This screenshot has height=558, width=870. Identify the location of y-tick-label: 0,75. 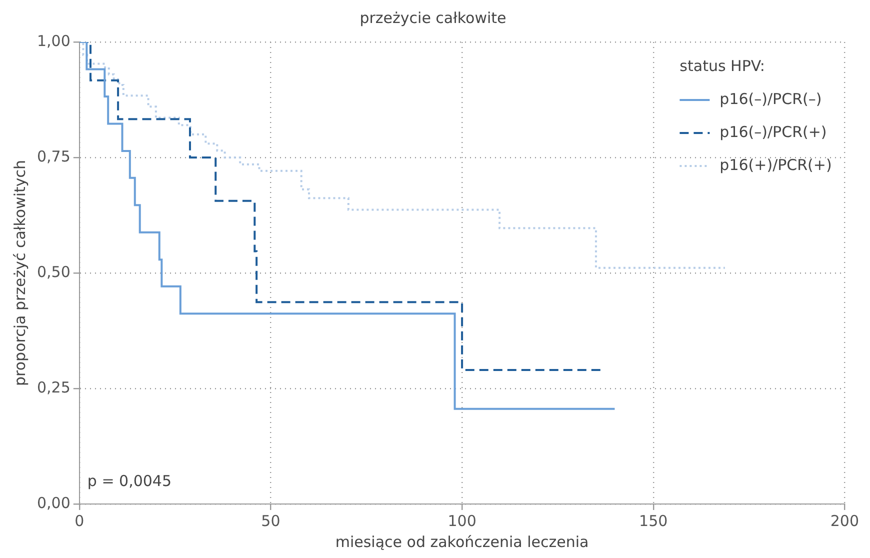
(53, 156).